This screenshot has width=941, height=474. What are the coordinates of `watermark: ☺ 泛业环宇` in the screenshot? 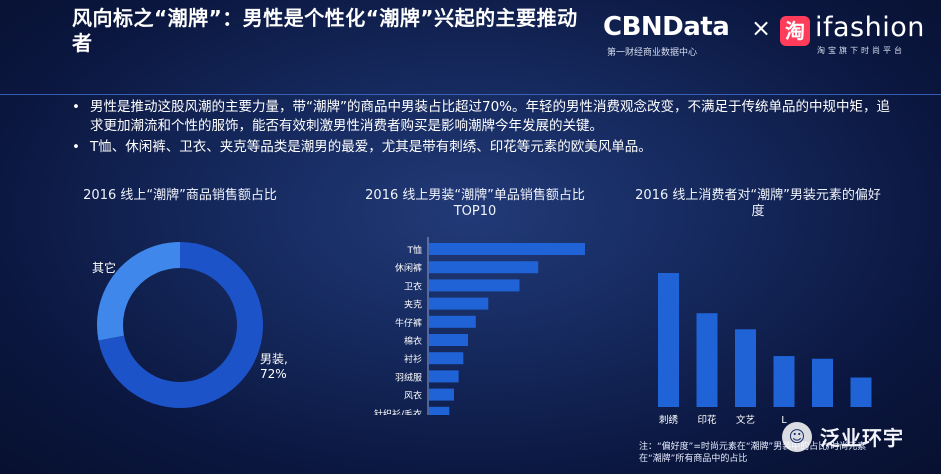 It's located at (850, 438).